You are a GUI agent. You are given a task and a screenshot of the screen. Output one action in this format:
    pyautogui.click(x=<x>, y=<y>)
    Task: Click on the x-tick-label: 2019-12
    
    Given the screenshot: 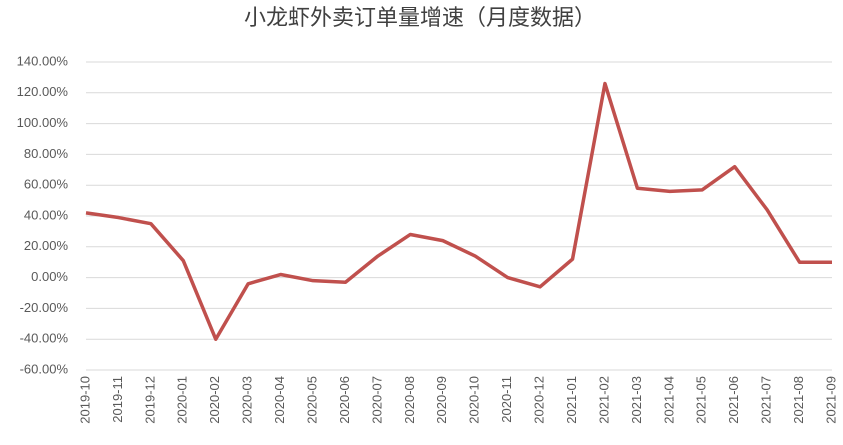 What is the action you would take?
    pyautogui.click(x=149, y=400)
    